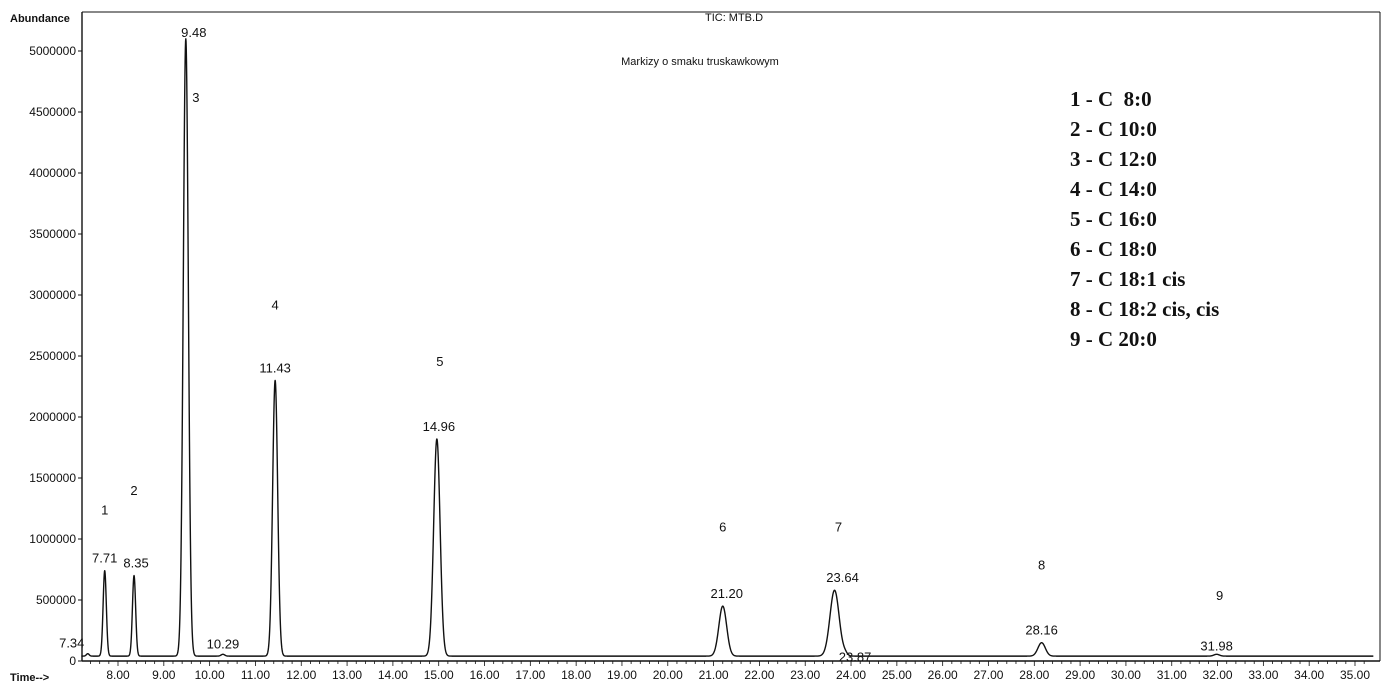  I want to click on chart-file-title: TIC: MTB.D, so click(734, 18).